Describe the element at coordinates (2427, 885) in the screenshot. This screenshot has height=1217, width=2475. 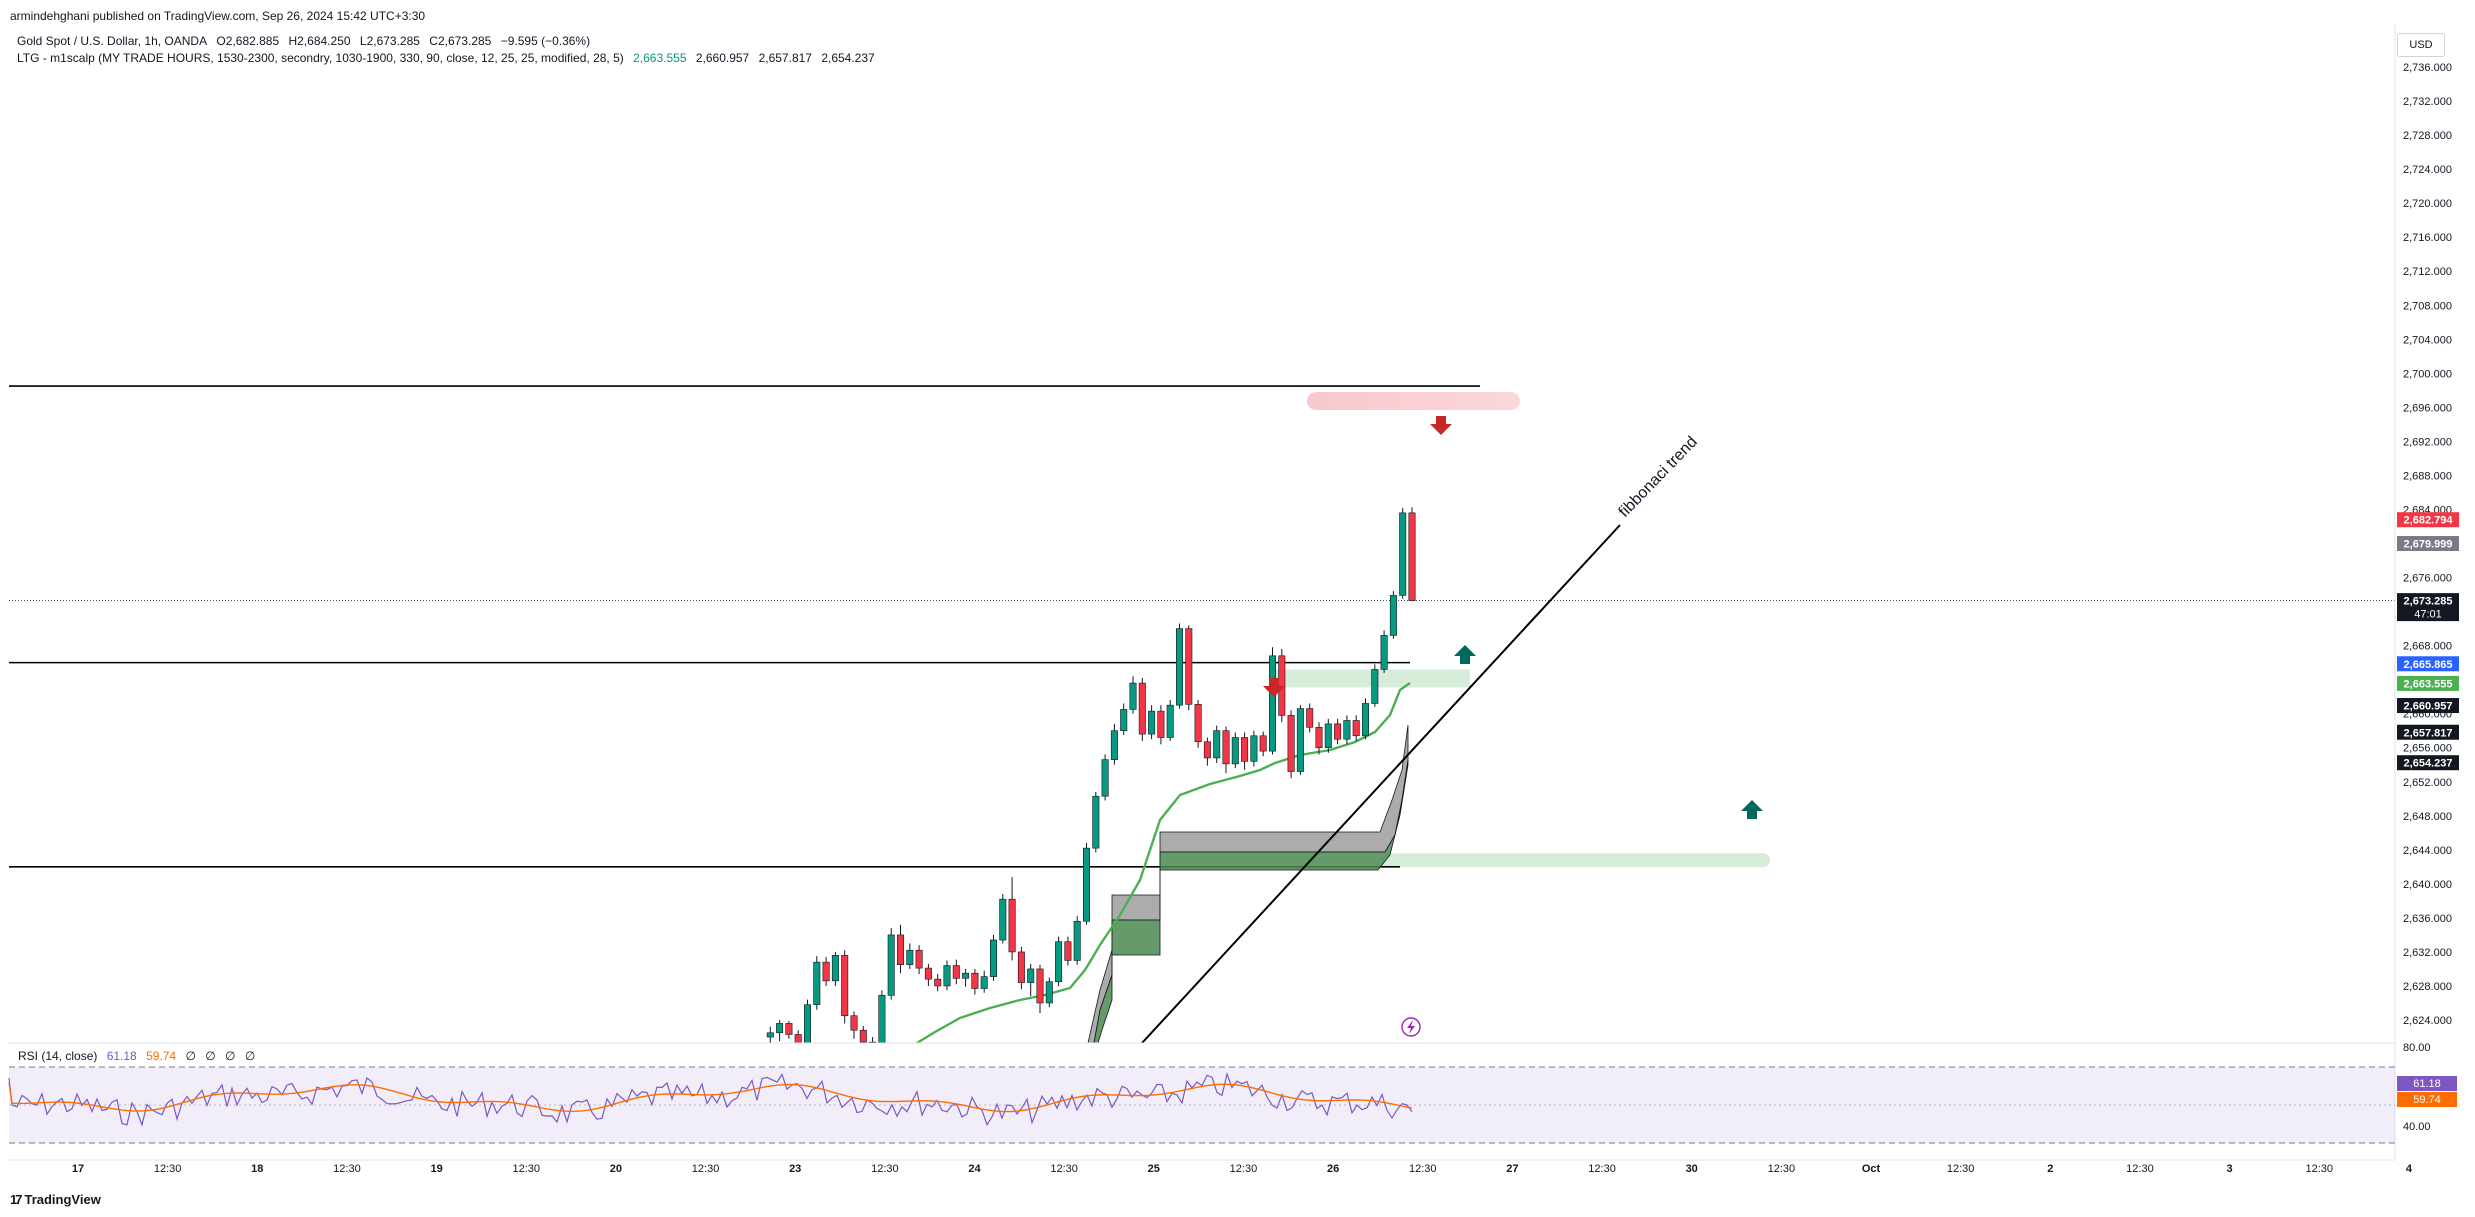
I see `price-axis-tick: 2,640.000` at that location.